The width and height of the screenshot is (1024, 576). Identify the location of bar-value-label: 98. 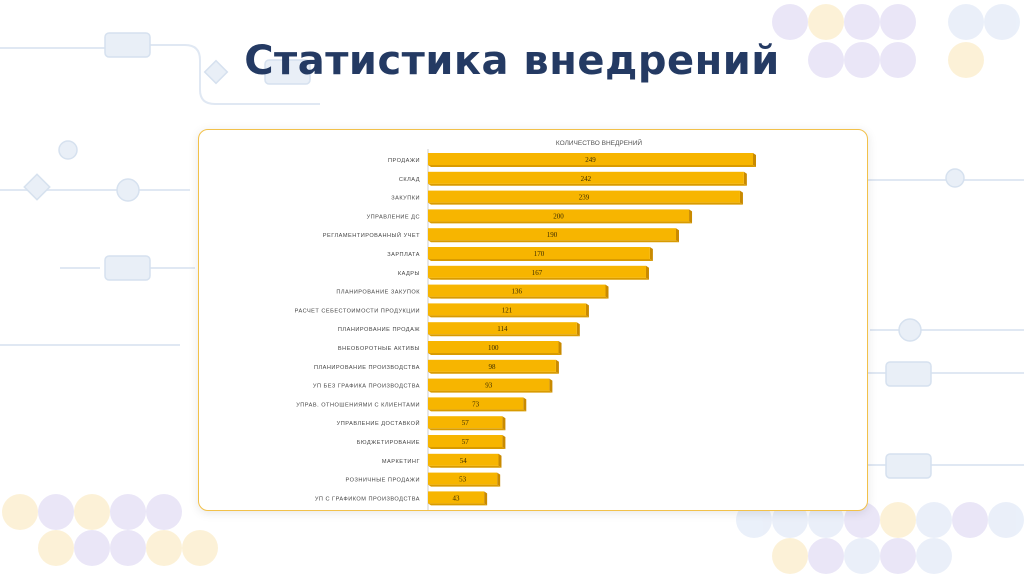
(492, 367).